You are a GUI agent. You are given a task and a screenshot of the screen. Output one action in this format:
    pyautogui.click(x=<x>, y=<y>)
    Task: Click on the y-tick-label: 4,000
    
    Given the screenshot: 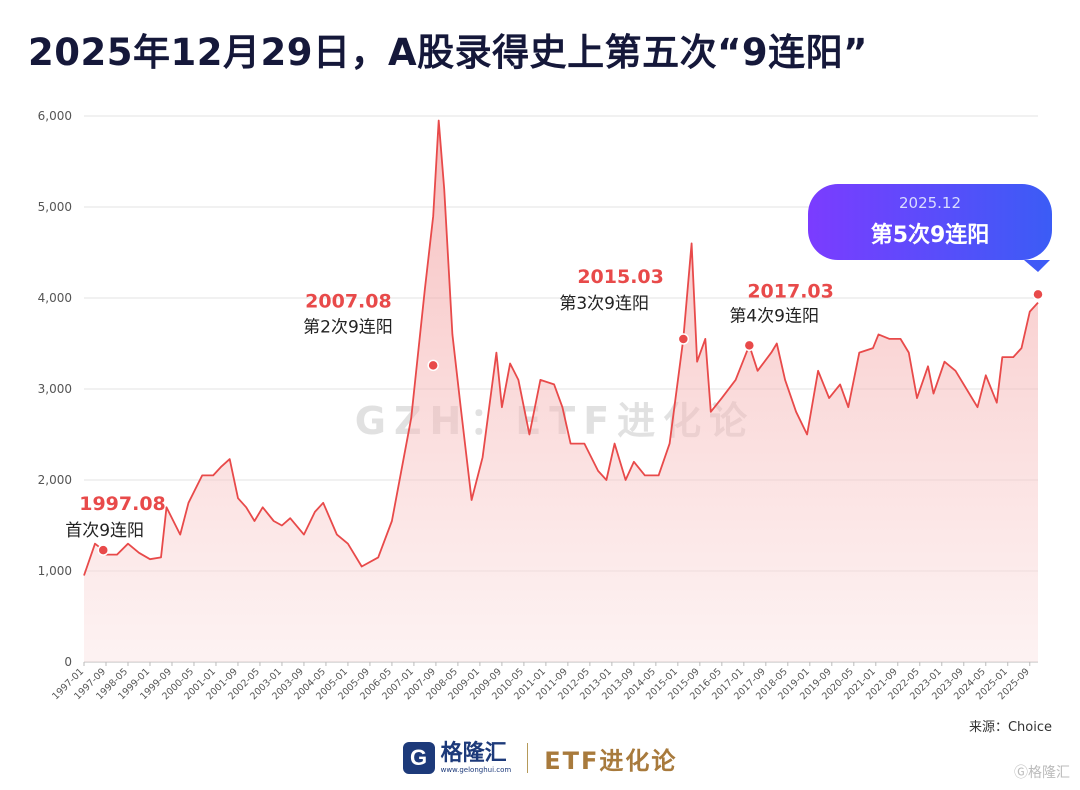 What is the action you would take?
    pyautogui.click(x=55, y=298)
    